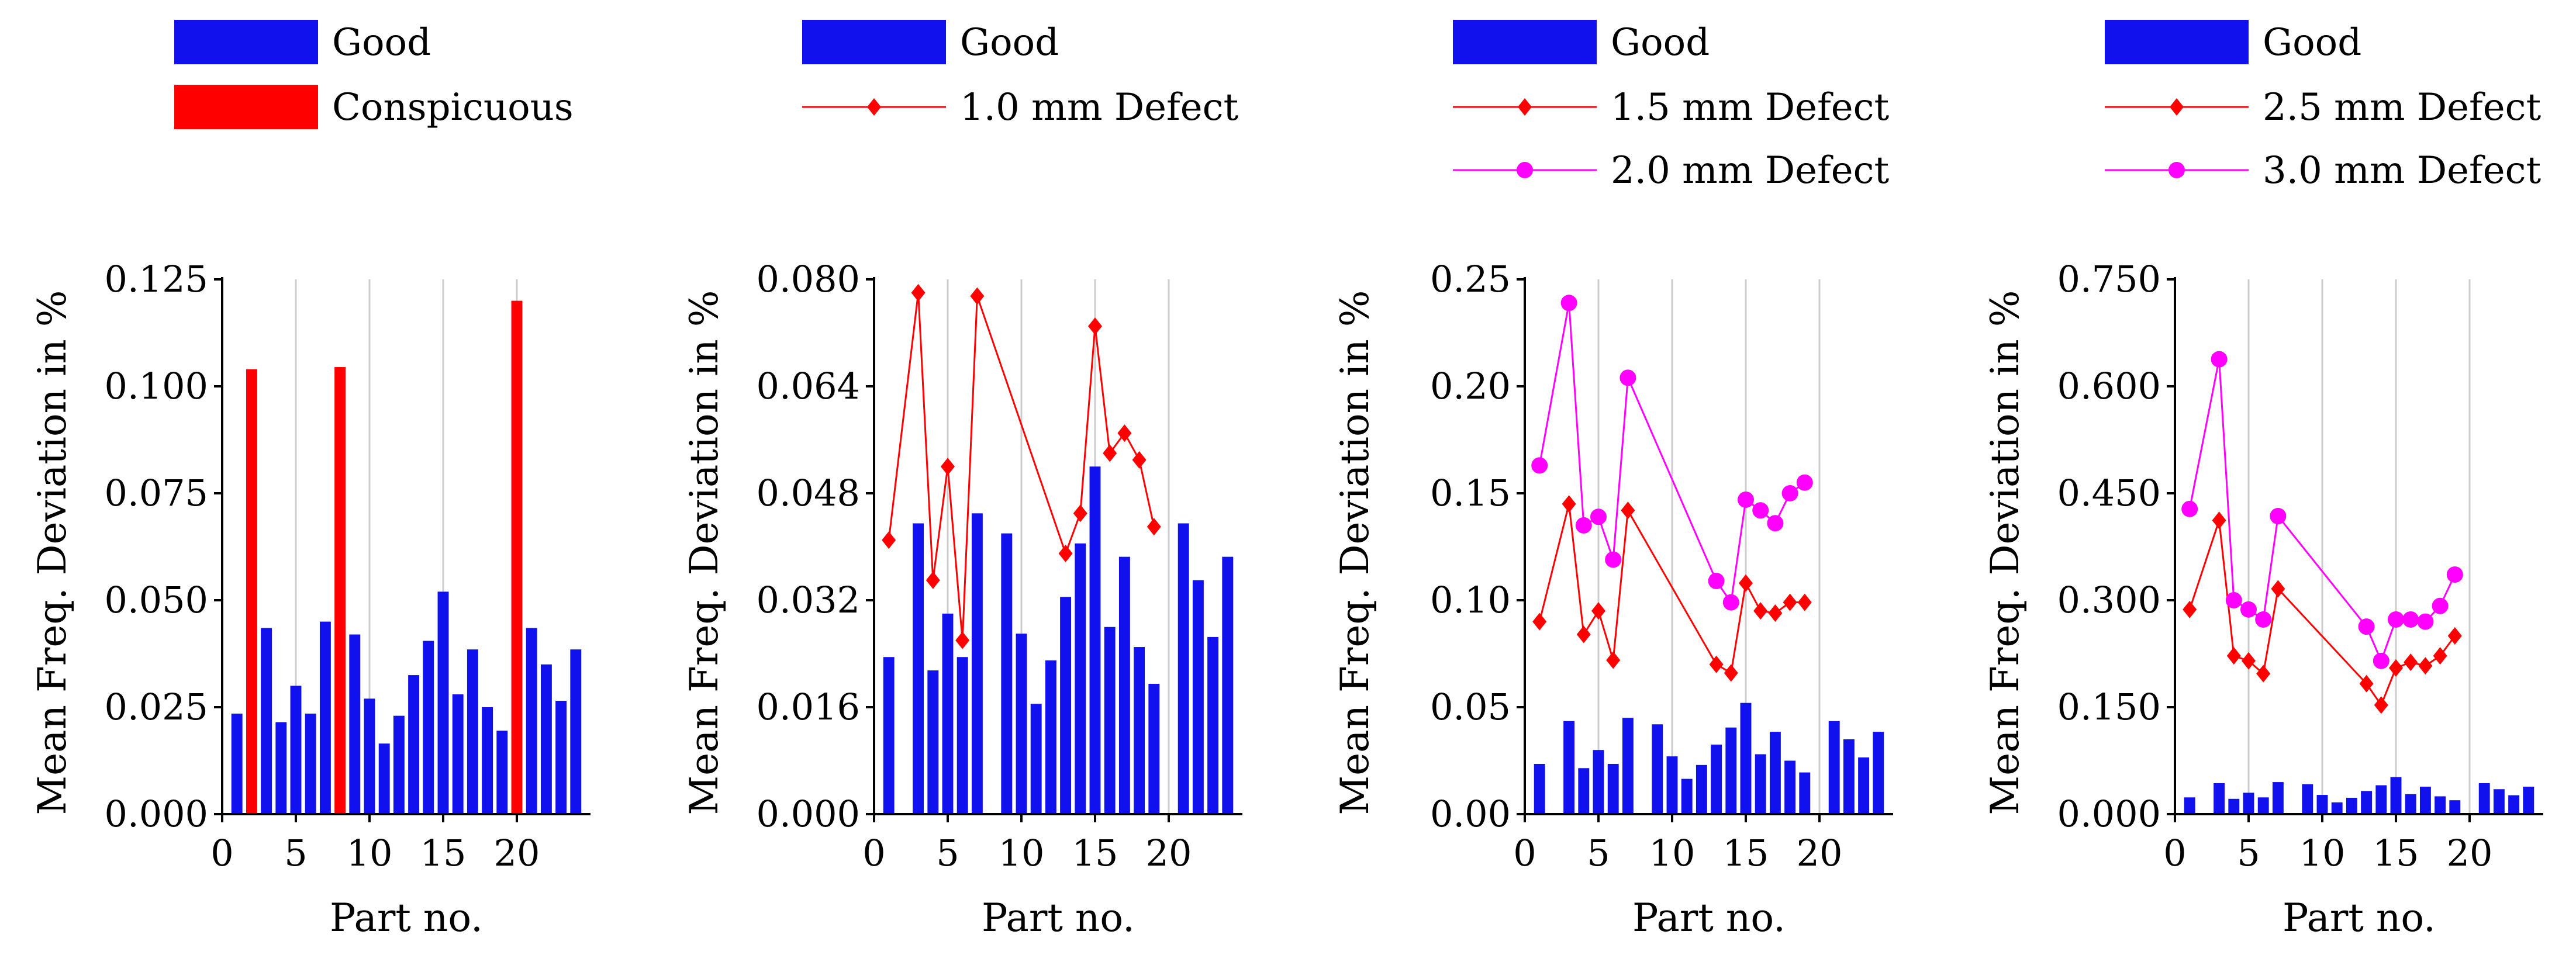  I want to click on y-tick-label: 0.10, so click(1470, 600).